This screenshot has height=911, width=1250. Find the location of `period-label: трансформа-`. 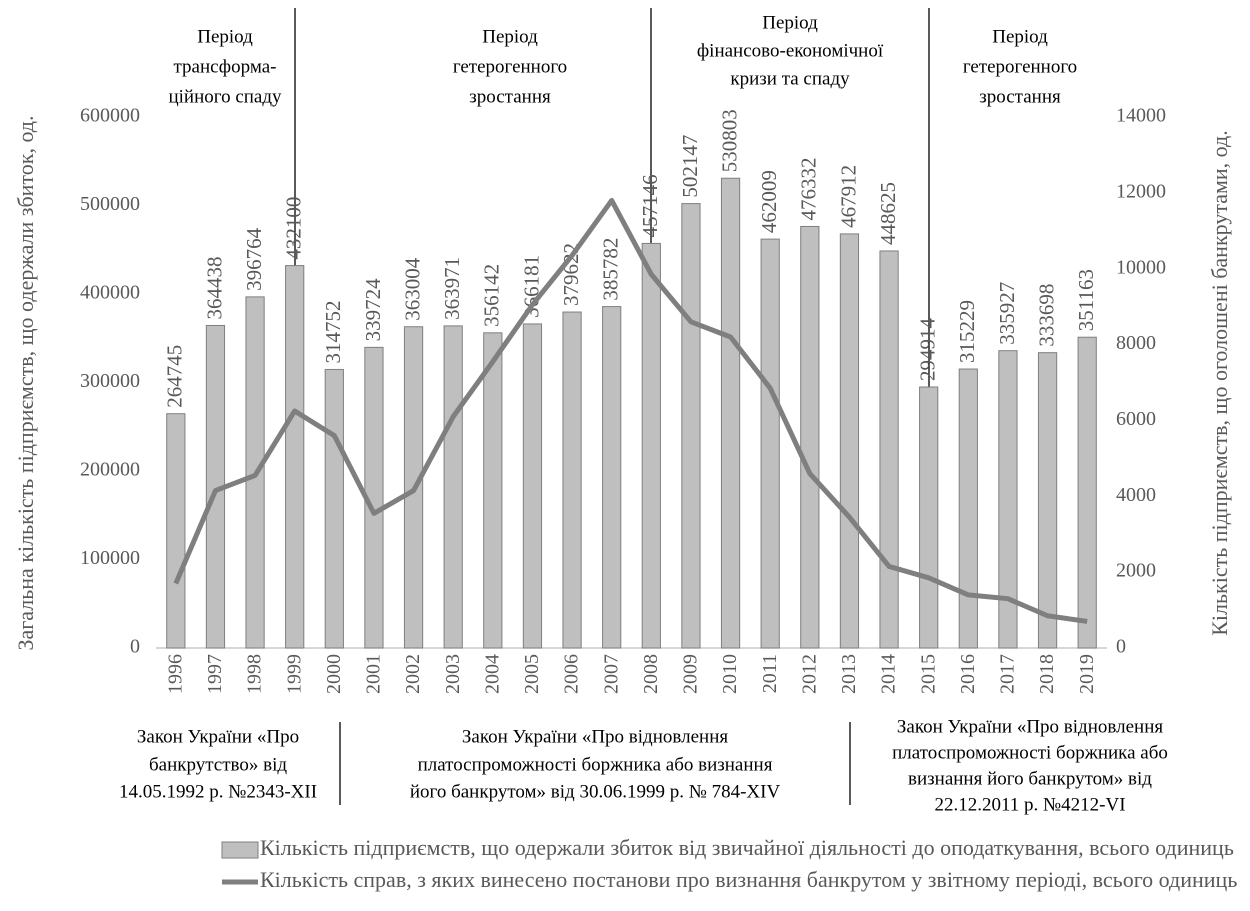

period-label: трансформа- is located at coordinates (225, 66).